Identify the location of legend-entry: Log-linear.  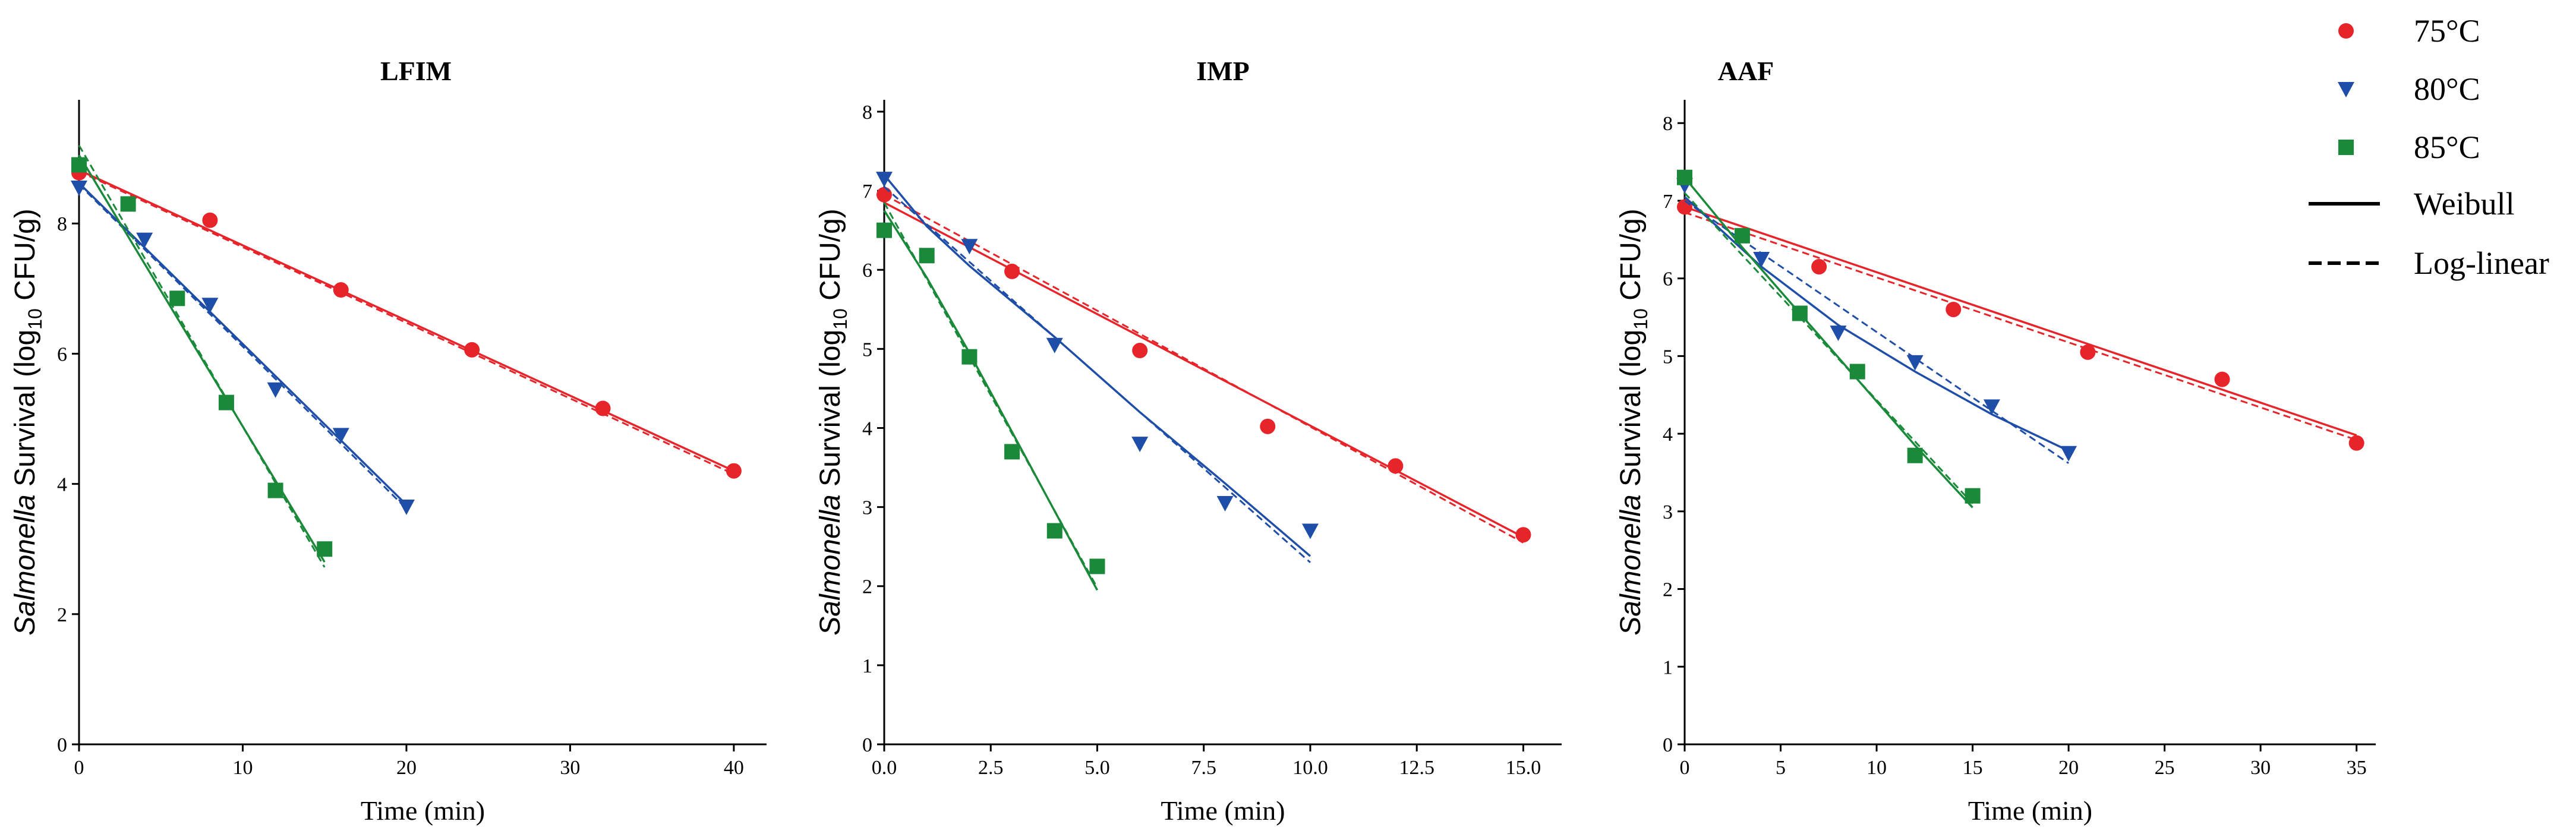
(2429, 263).